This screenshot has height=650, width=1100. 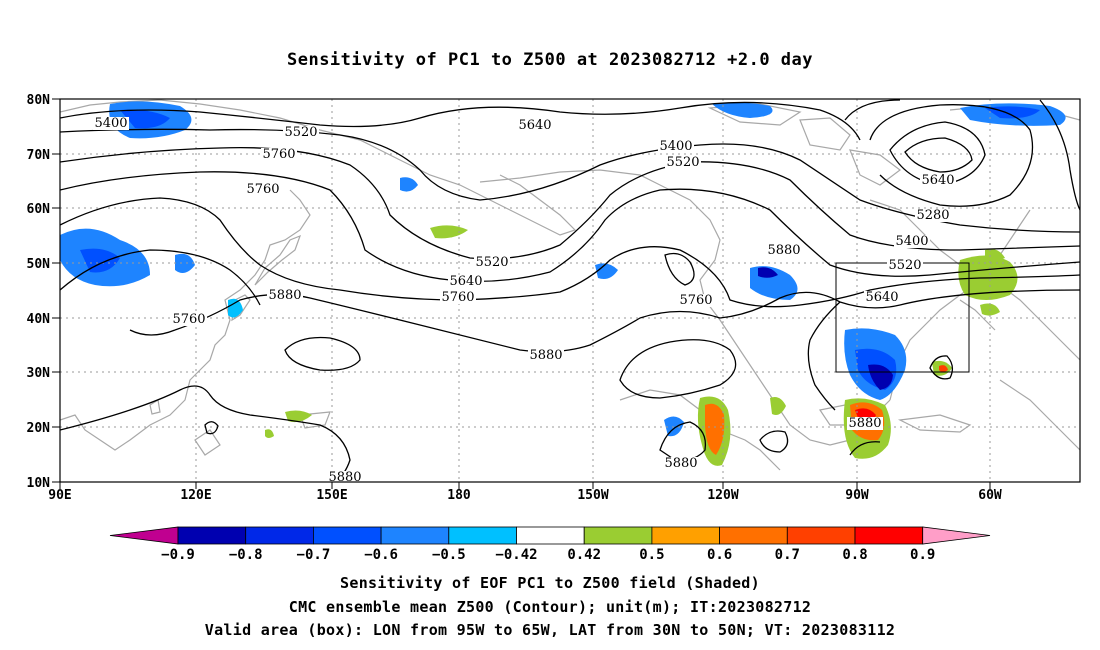 I want to click on lat-label: 30N, so click(x=39, y=373).